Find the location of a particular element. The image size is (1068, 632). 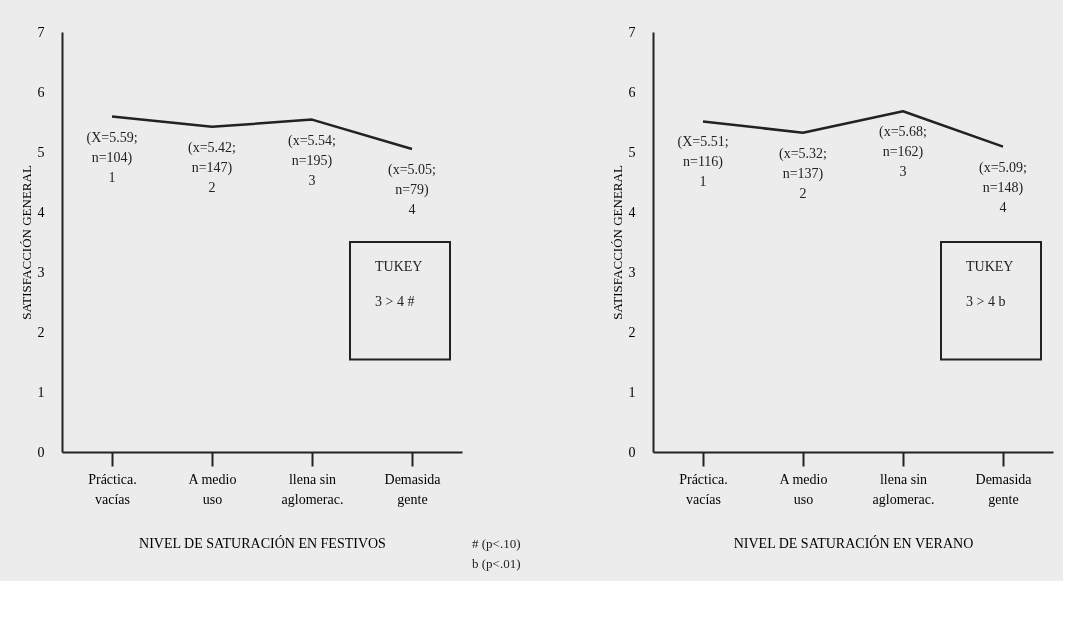

data-label: (x=5.42; n=147) 2 is located at coordinates (212, 167).